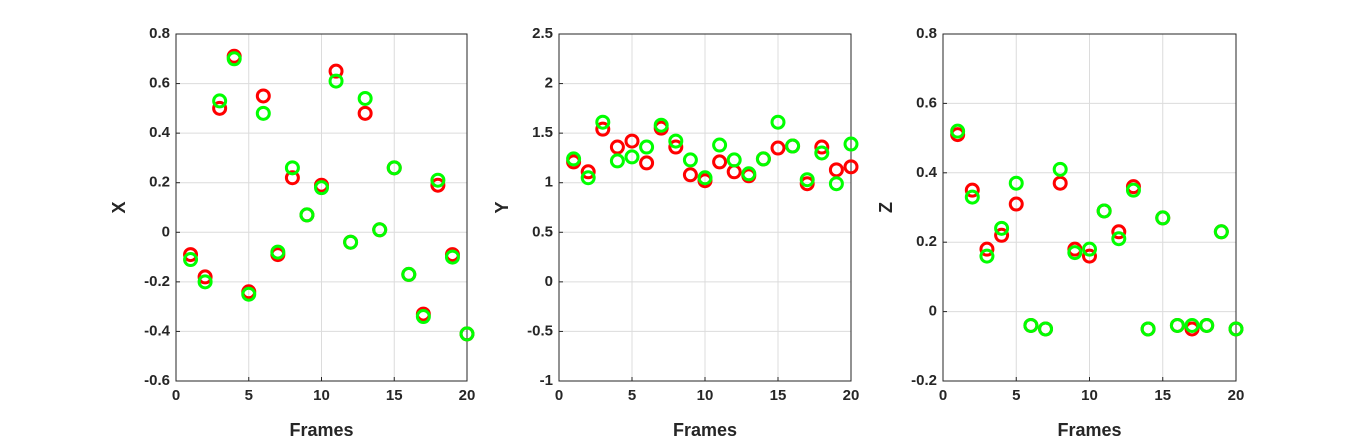  What do you see at coordinates (926, 33) in the screenshot?
I see `y-tick-label: 0.8` at bounding box center [926, 33].